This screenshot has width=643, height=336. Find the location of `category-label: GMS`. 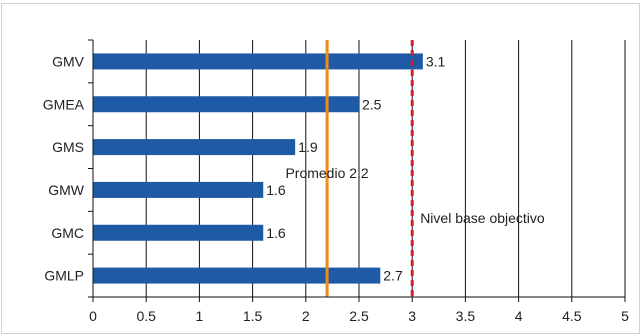

category-label: GMS is located at coordinates (68, 147).